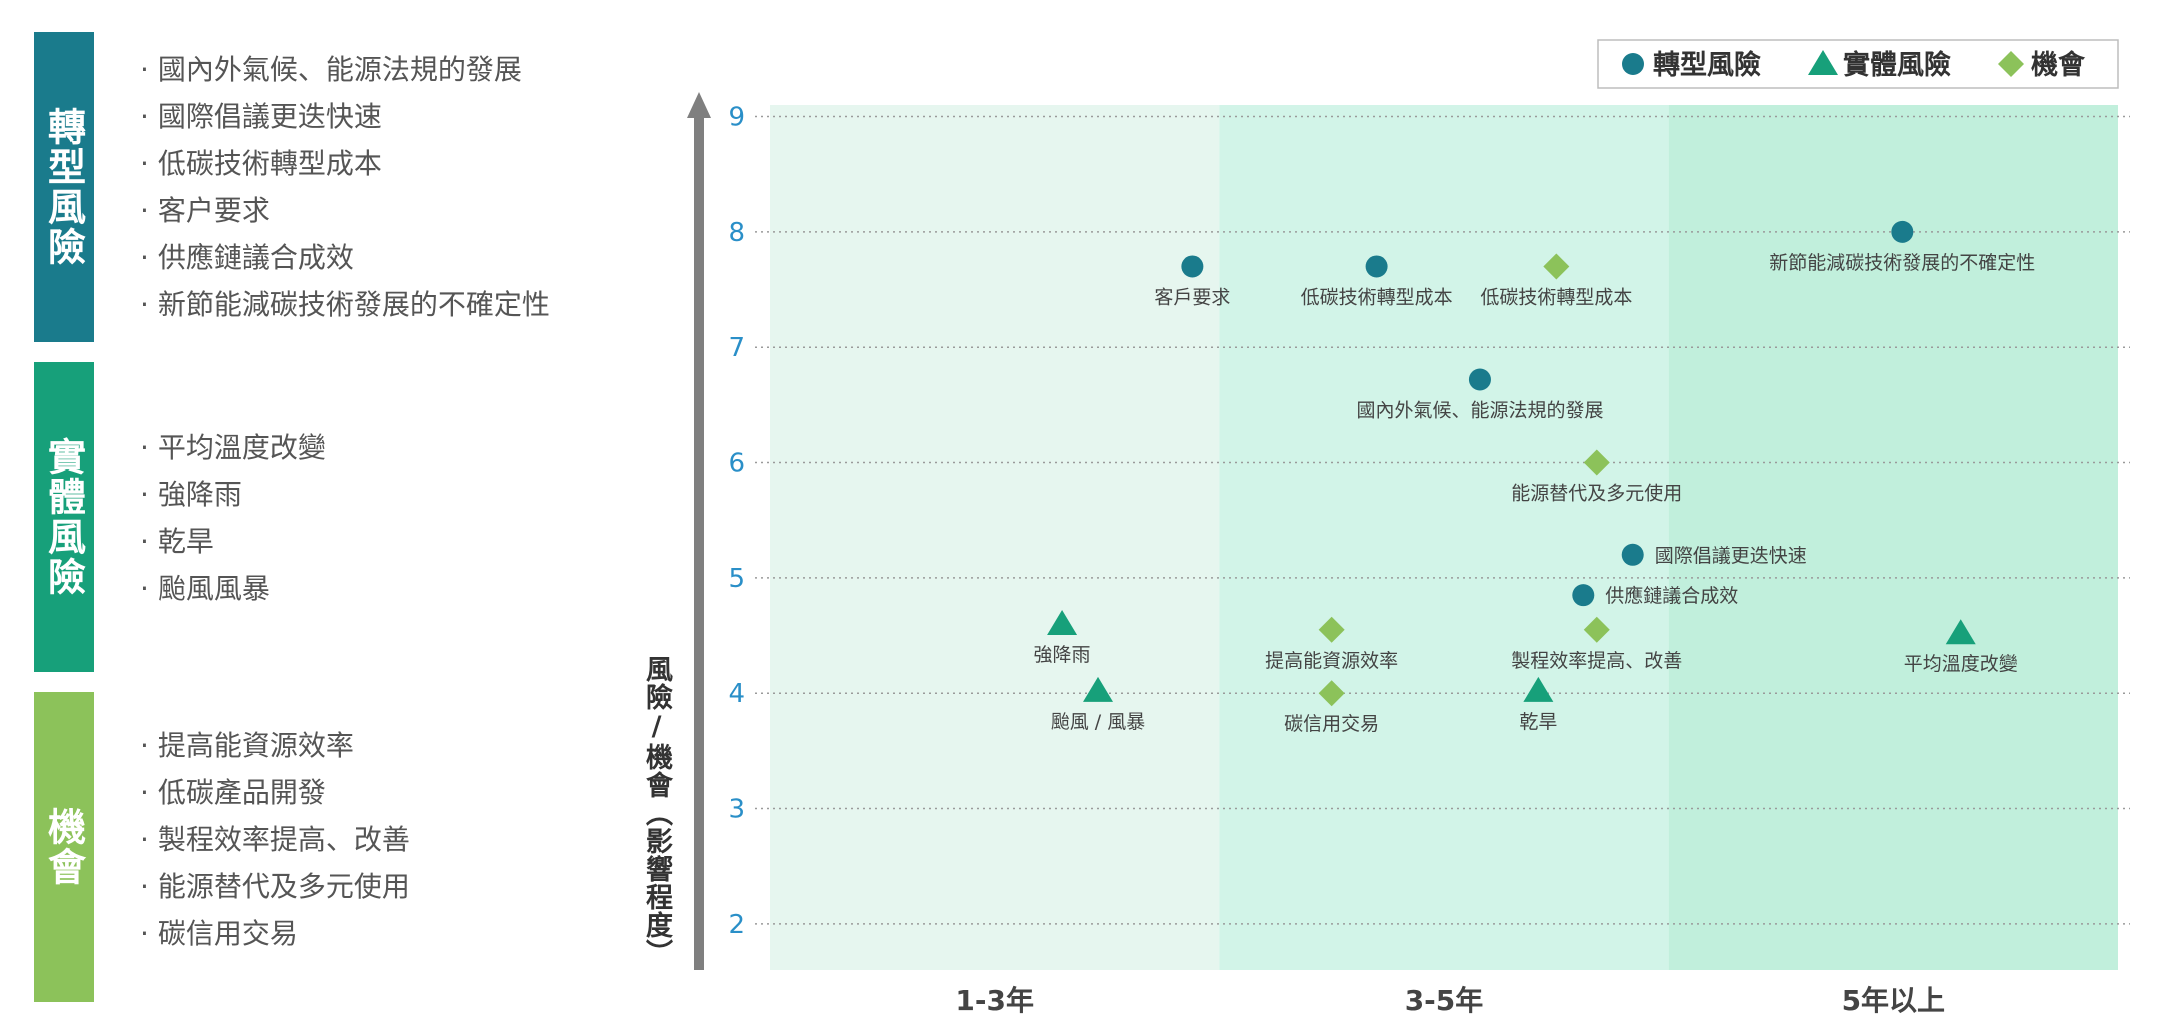  What do you see at coordinates (345, 116) in the screenshot?
I see `list-item: 國際倡議更迭快速` at bounding box center [345, 116].